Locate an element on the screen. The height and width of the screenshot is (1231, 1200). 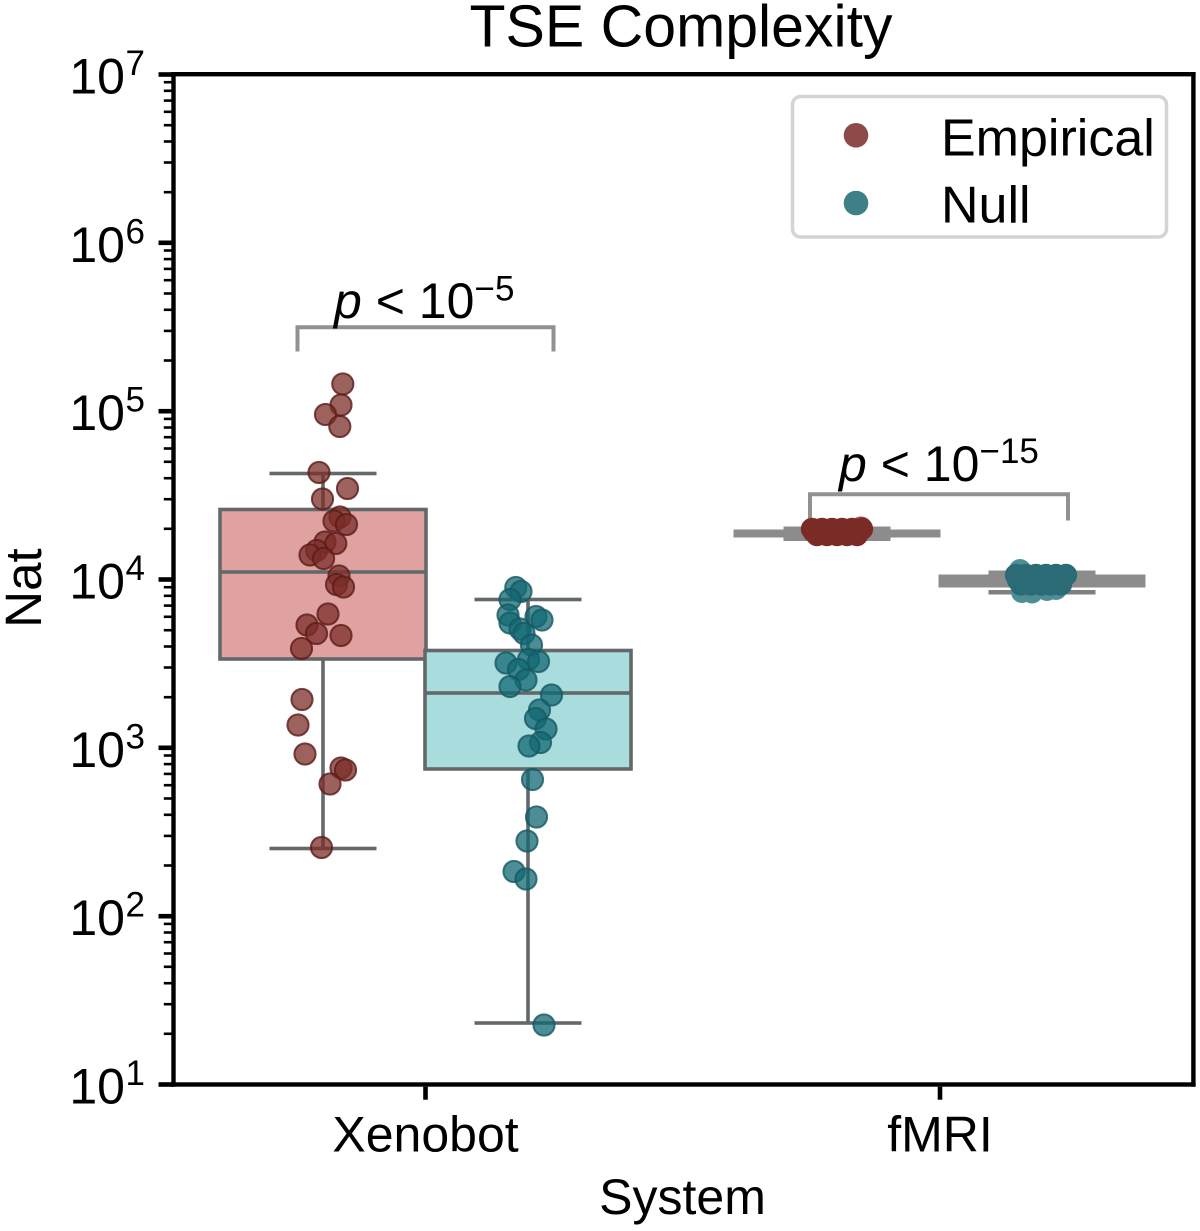
svg-text: −5 is located at coordinates (495, 289).